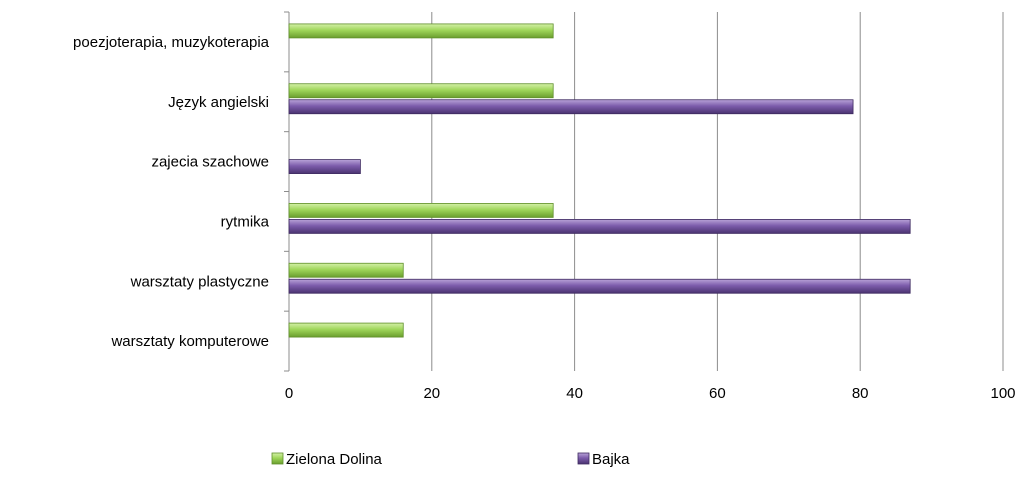  I want to click on x-tick-label: 100, so click(1002, 393).